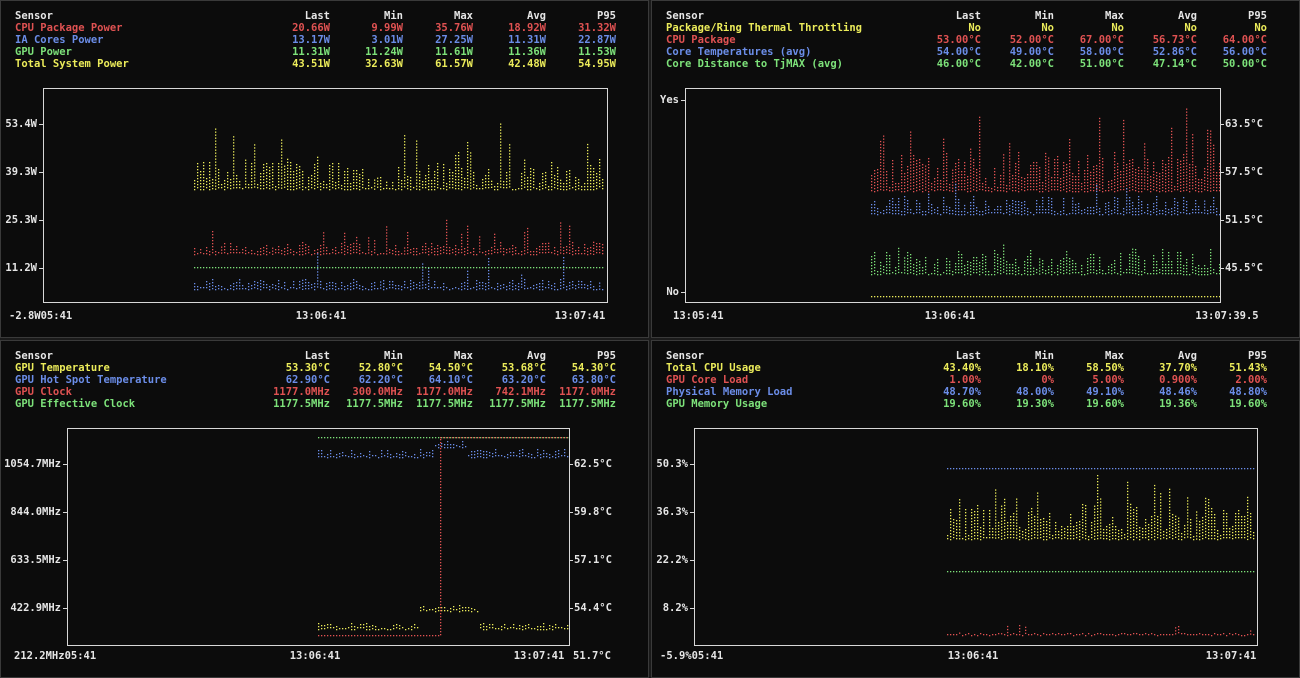  What do you see at coordinates (301, 404) in the screenshot?
I see `sensor-last: 1177.5MHz` at bounding box center [301, 404].